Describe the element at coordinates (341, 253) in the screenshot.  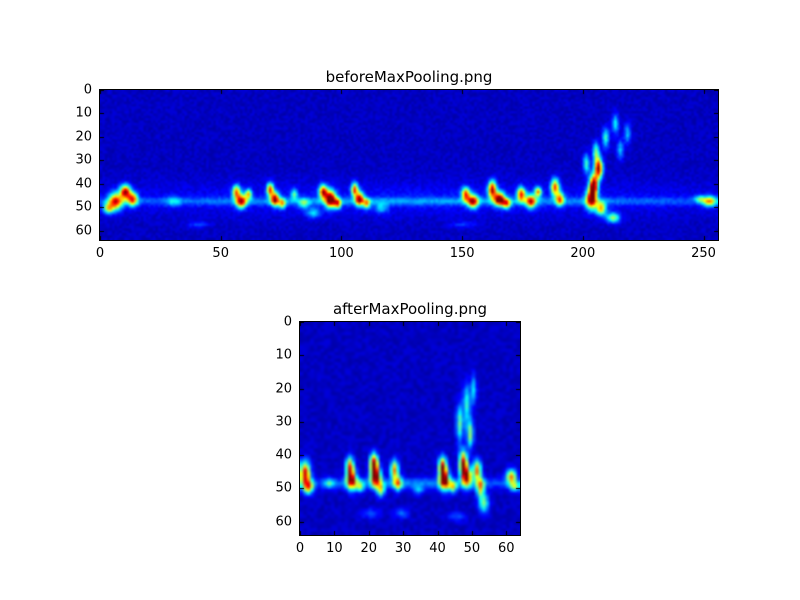
I see `x-tick-label: 100` at that location.